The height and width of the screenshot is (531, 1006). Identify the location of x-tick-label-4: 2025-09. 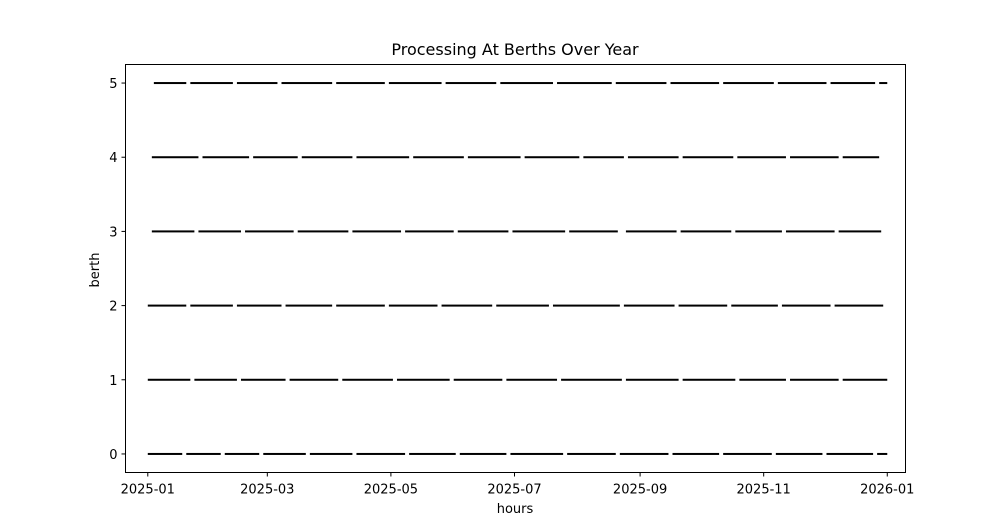
(640, 490).